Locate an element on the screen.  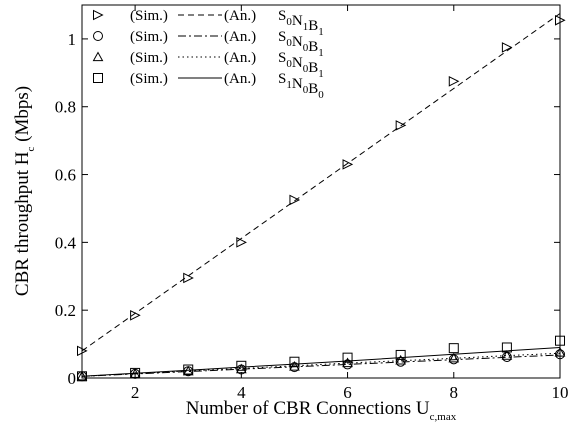
y-axis-label: CBR throughput Hc (Mbps) is located at coordinates (24, 191).